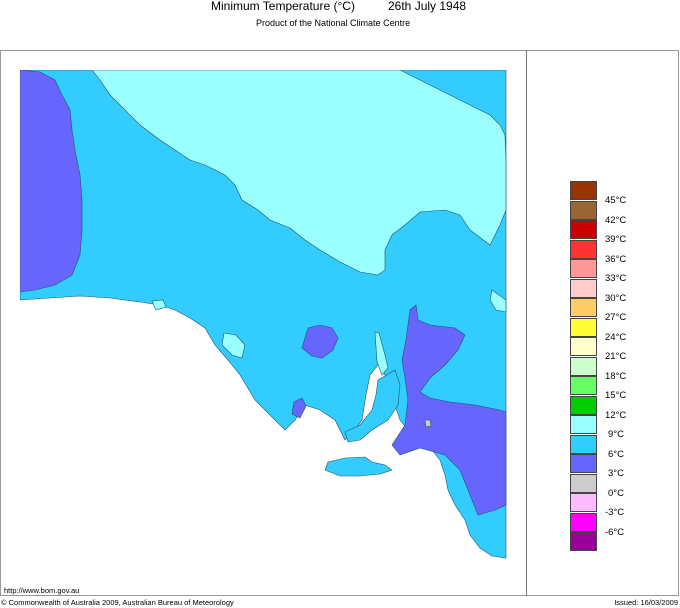 This screenshot has width=680, height=608. Describe the element at coordinates (616, 434) in the screenshot. I see `legend-label: 9°C` at that location.